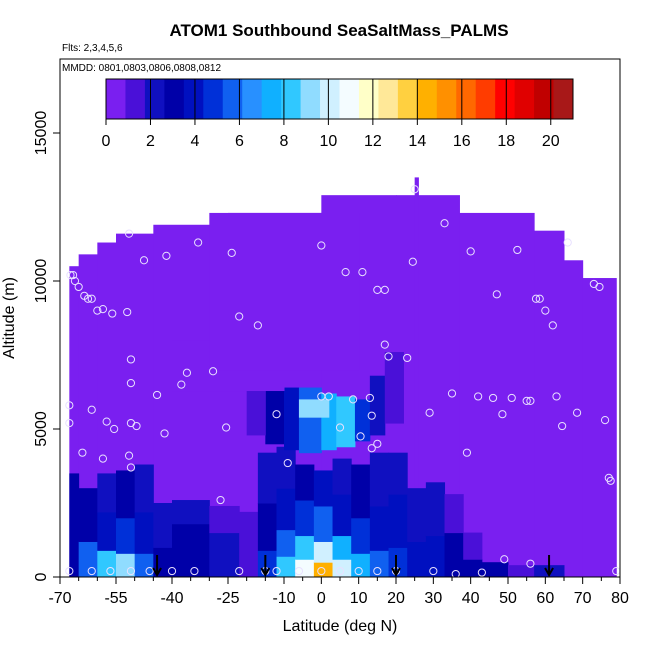  Describe the element at coordinates (359, 598) in the screenshot. I see `x-tick-label-6: 10` at that location.